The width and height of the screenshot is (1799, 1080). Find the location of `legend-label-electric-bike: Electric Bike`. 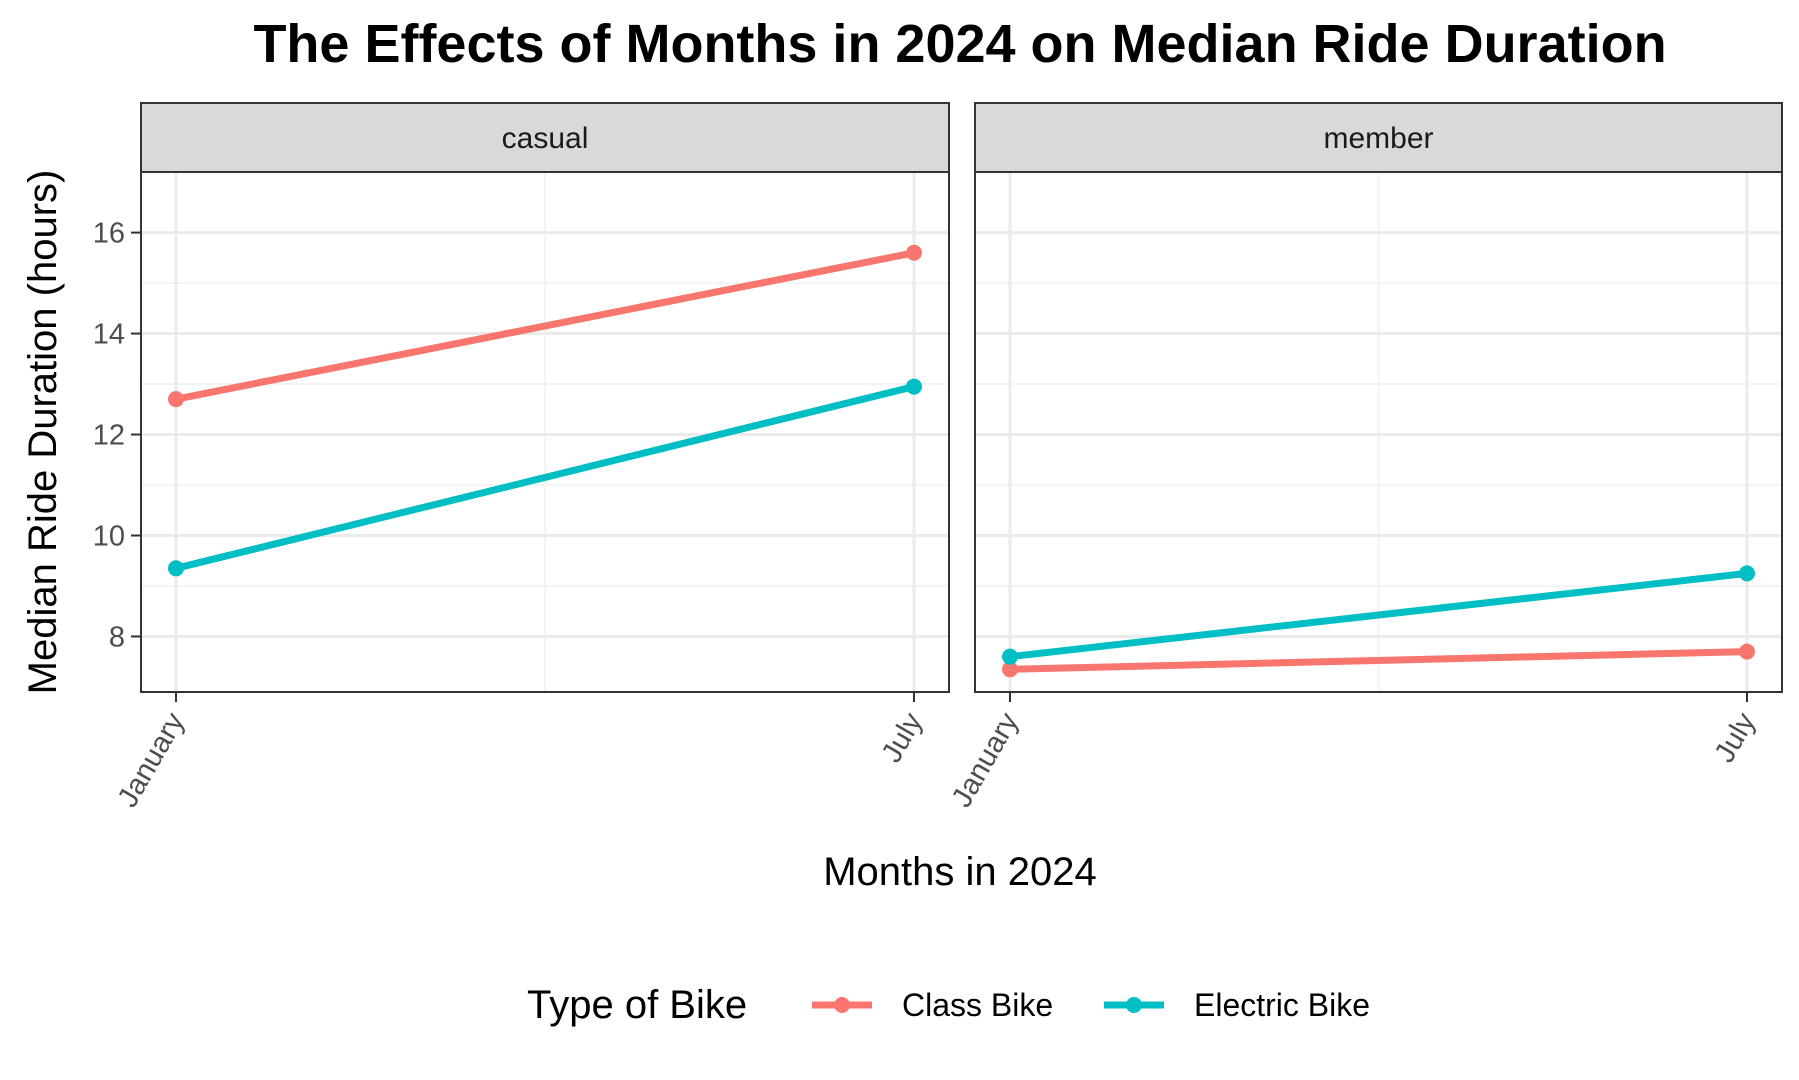

legend-label-electric-bike: Electric Bike is located at coordinates (1282, 1005).